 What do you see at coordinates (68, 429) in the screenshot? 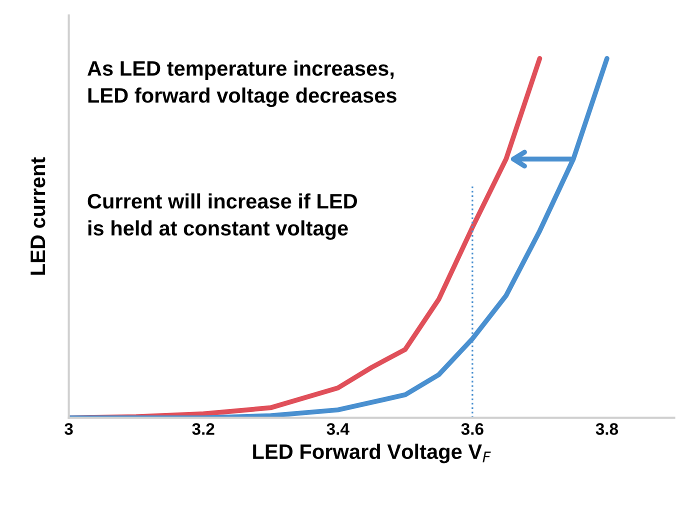
I see `x-tick-label: 3` at bounding box center [68, 429].